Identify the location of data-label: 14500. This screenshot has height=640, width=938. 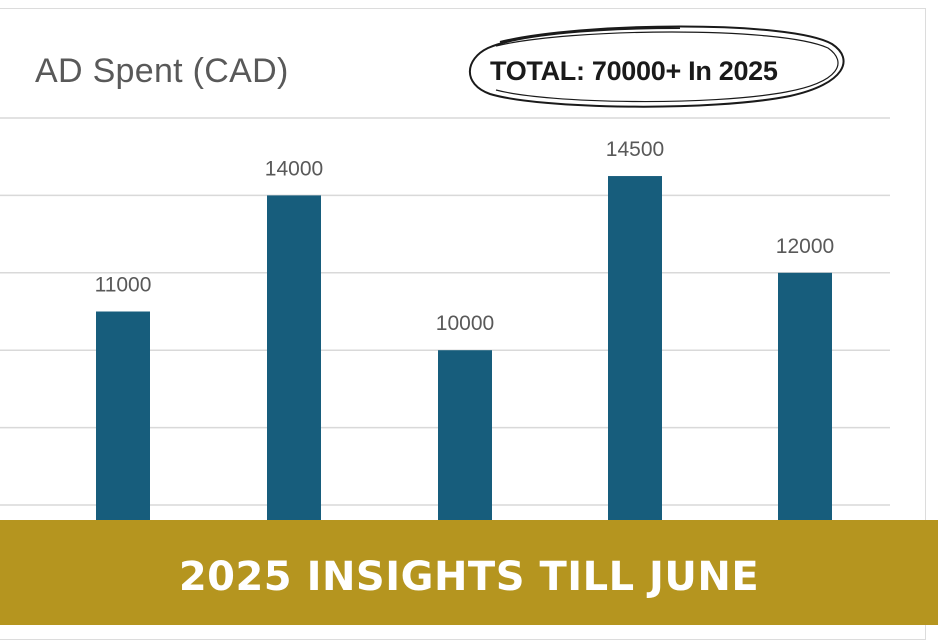
(635, 149).